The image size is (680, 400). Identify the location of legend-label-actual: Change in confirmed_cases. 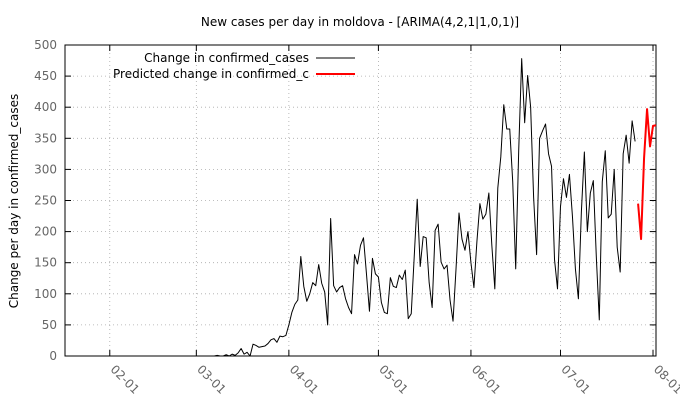
(226, 58).